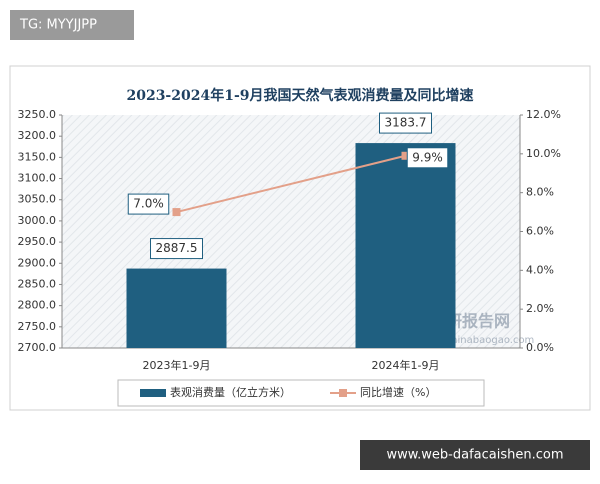  I want to click on bar-label: 2887.5, so click(177, 248).